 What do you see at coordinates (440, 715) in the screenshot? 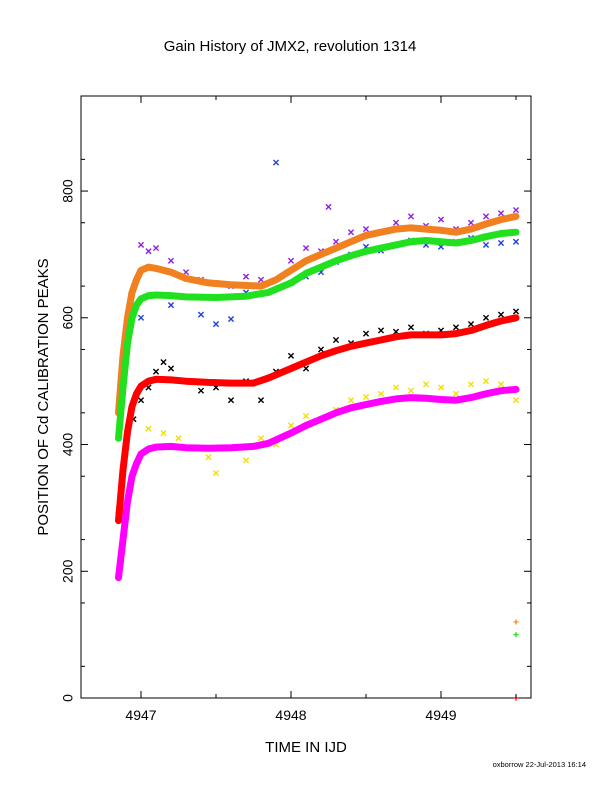
I see `x-tick-label: 4949` at bounding box center [440, 715].